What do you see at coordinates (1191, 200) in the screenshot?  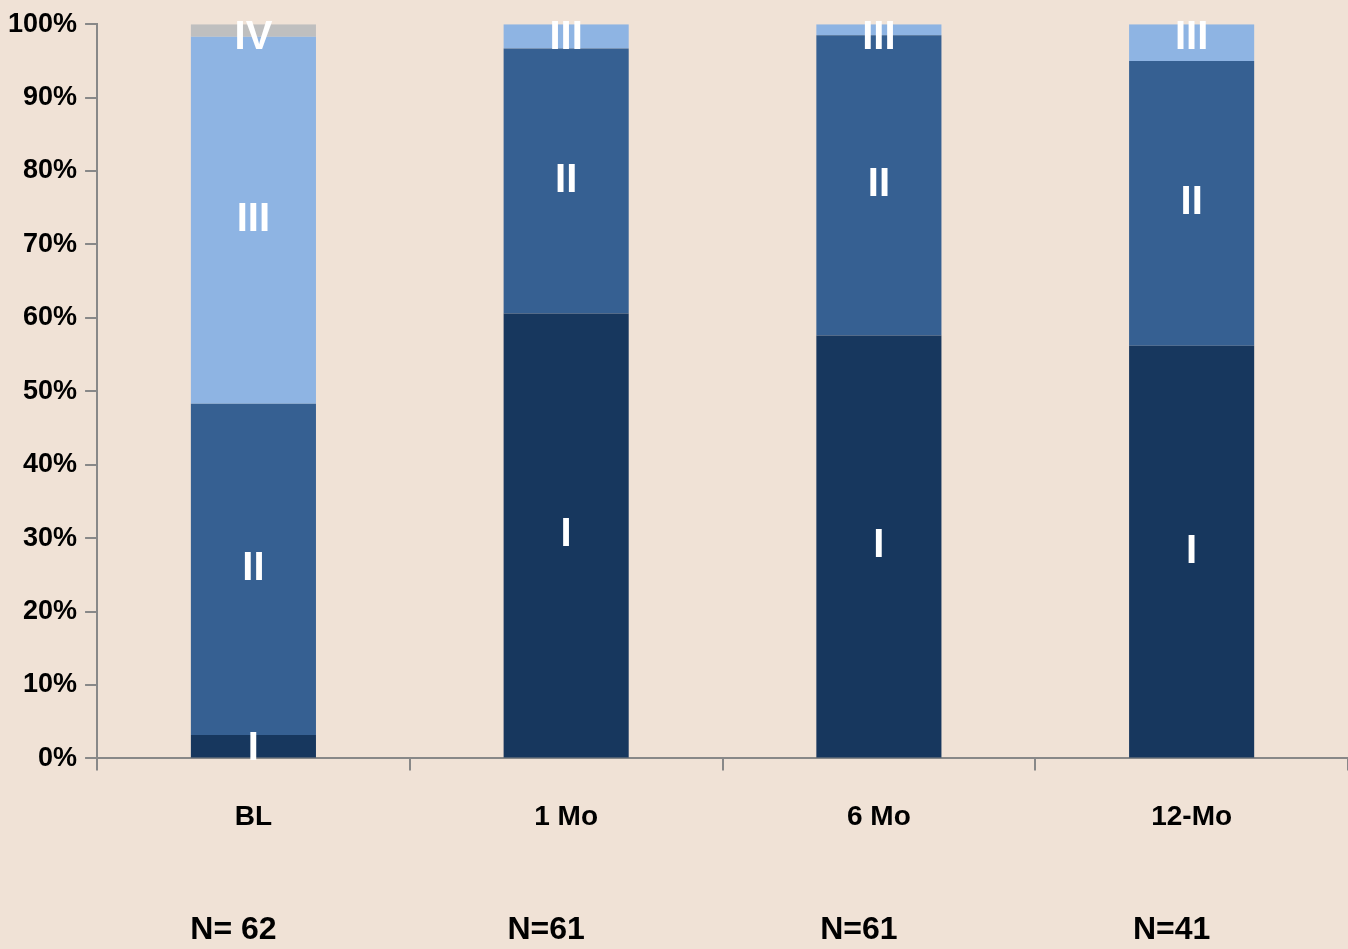 I see `series-label: II` at bounding box center [1191, 200].